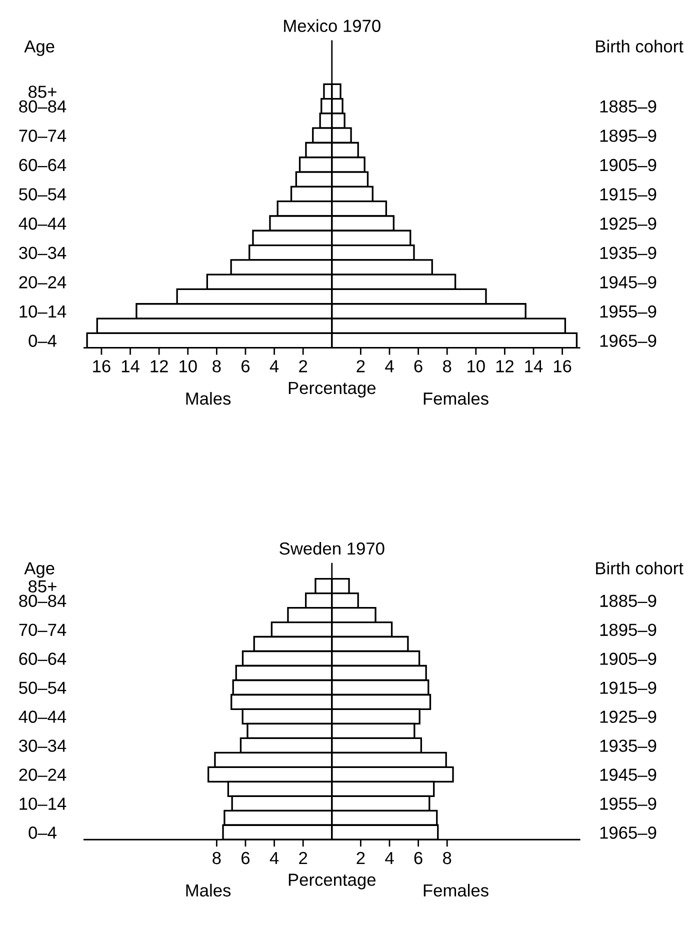 The width and height of the screenshot is (690, 935). What do you see at coordinates (332, 25) in the screenshot?
I see `chart-title: Mexico 1970` at bounding box center [332, 25].